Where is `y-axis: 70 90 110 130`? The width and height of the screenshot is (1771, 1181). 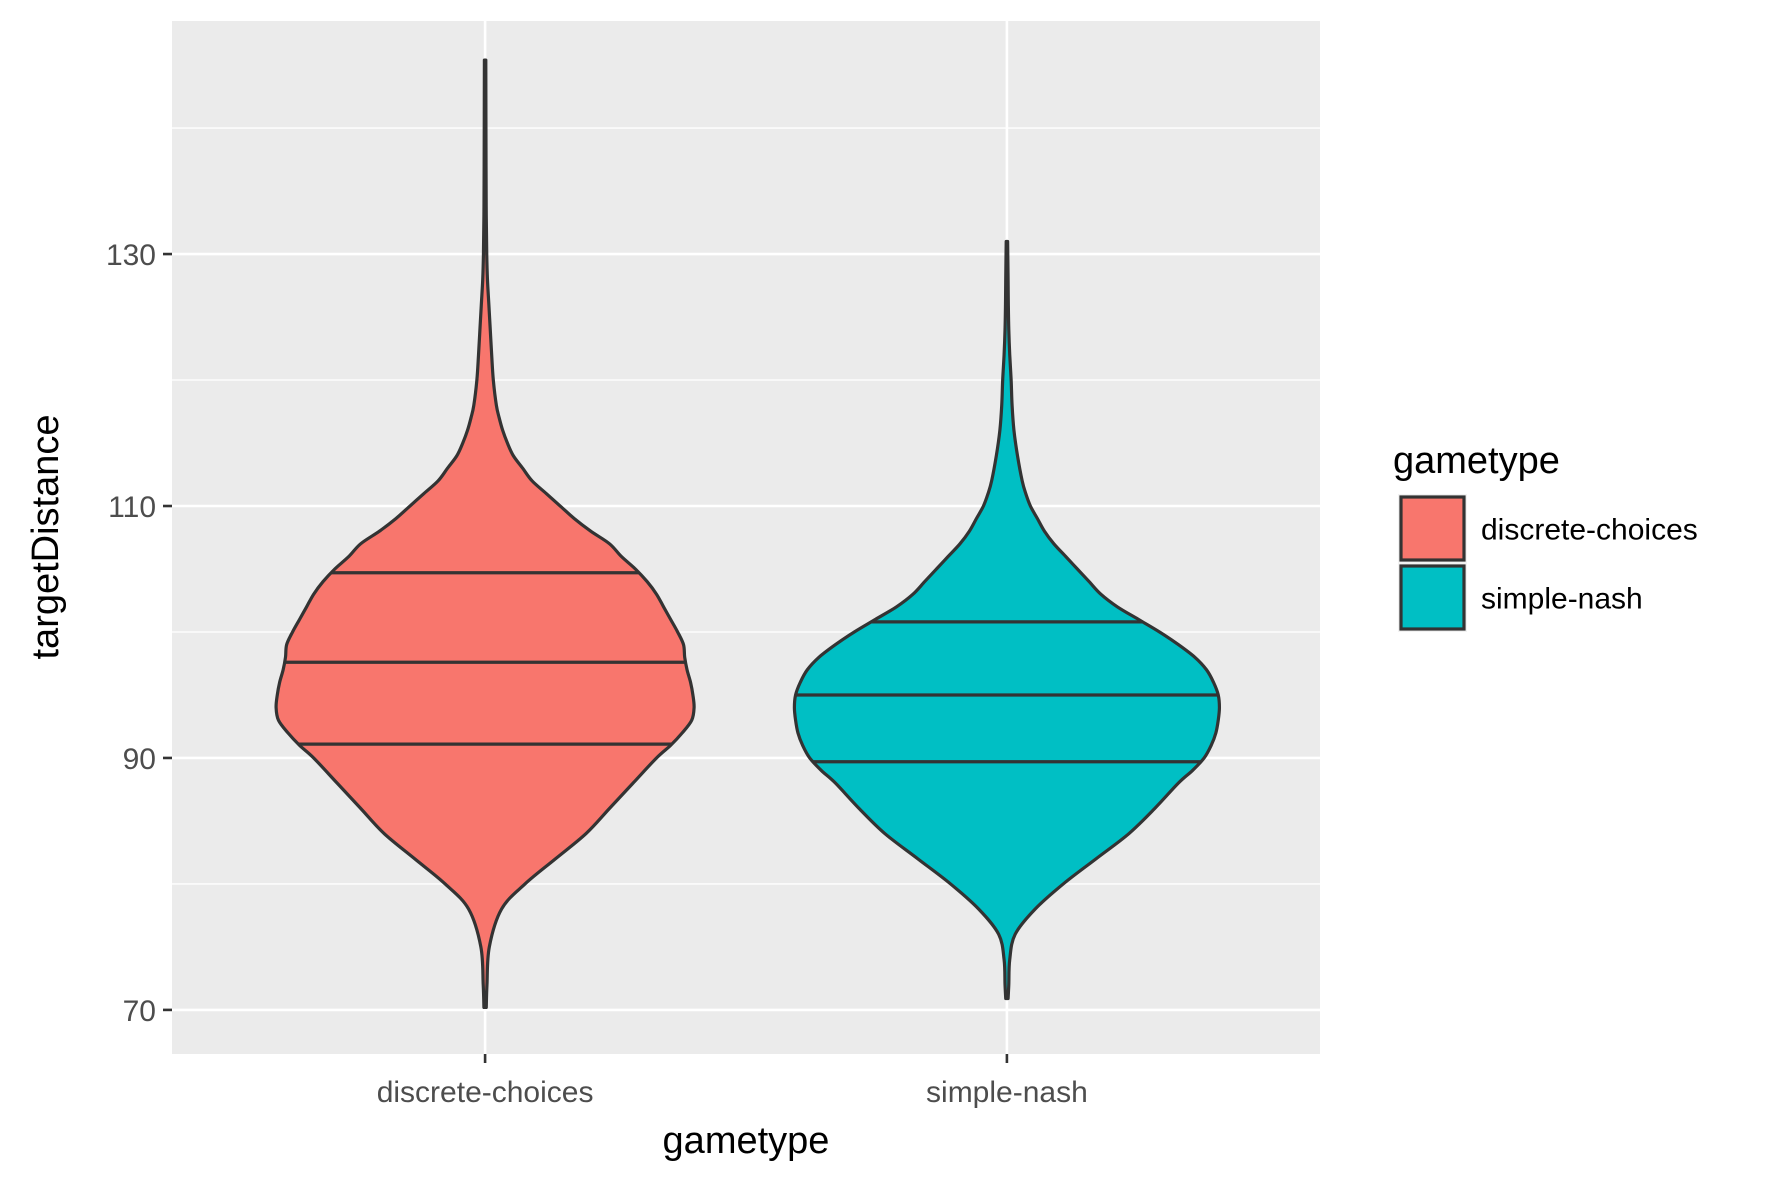
y-axis: 70 90 110 130 is located at coordinates (139, 633).